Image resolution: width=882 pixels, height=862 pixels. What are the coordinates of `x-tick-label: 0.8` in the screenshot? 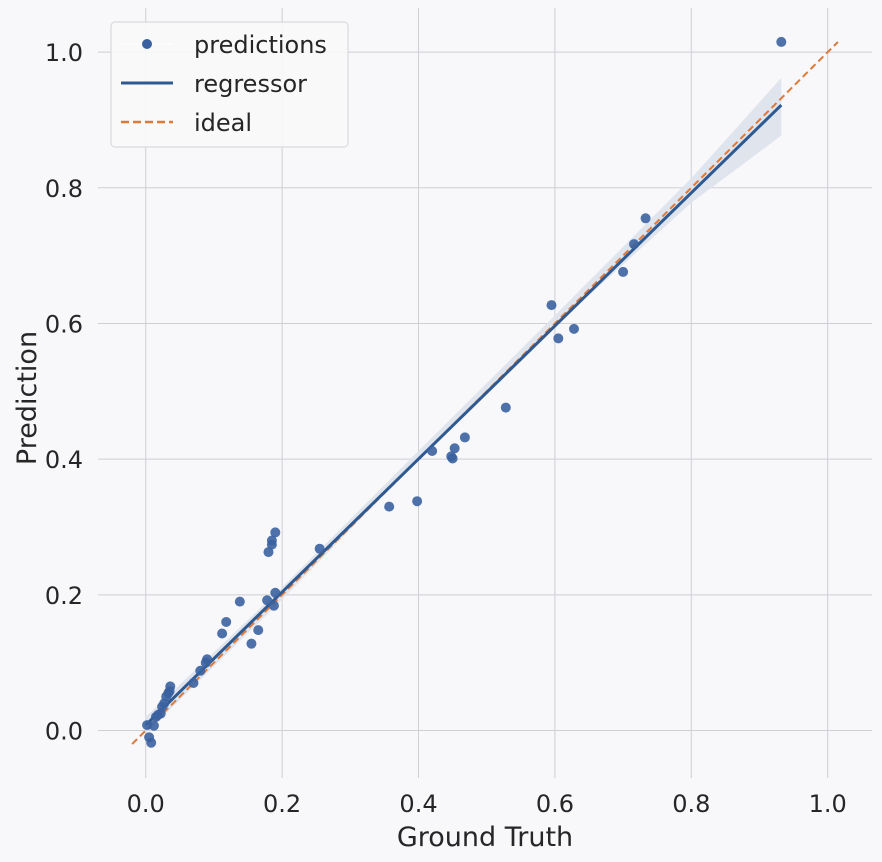 It's located at (691, 804).